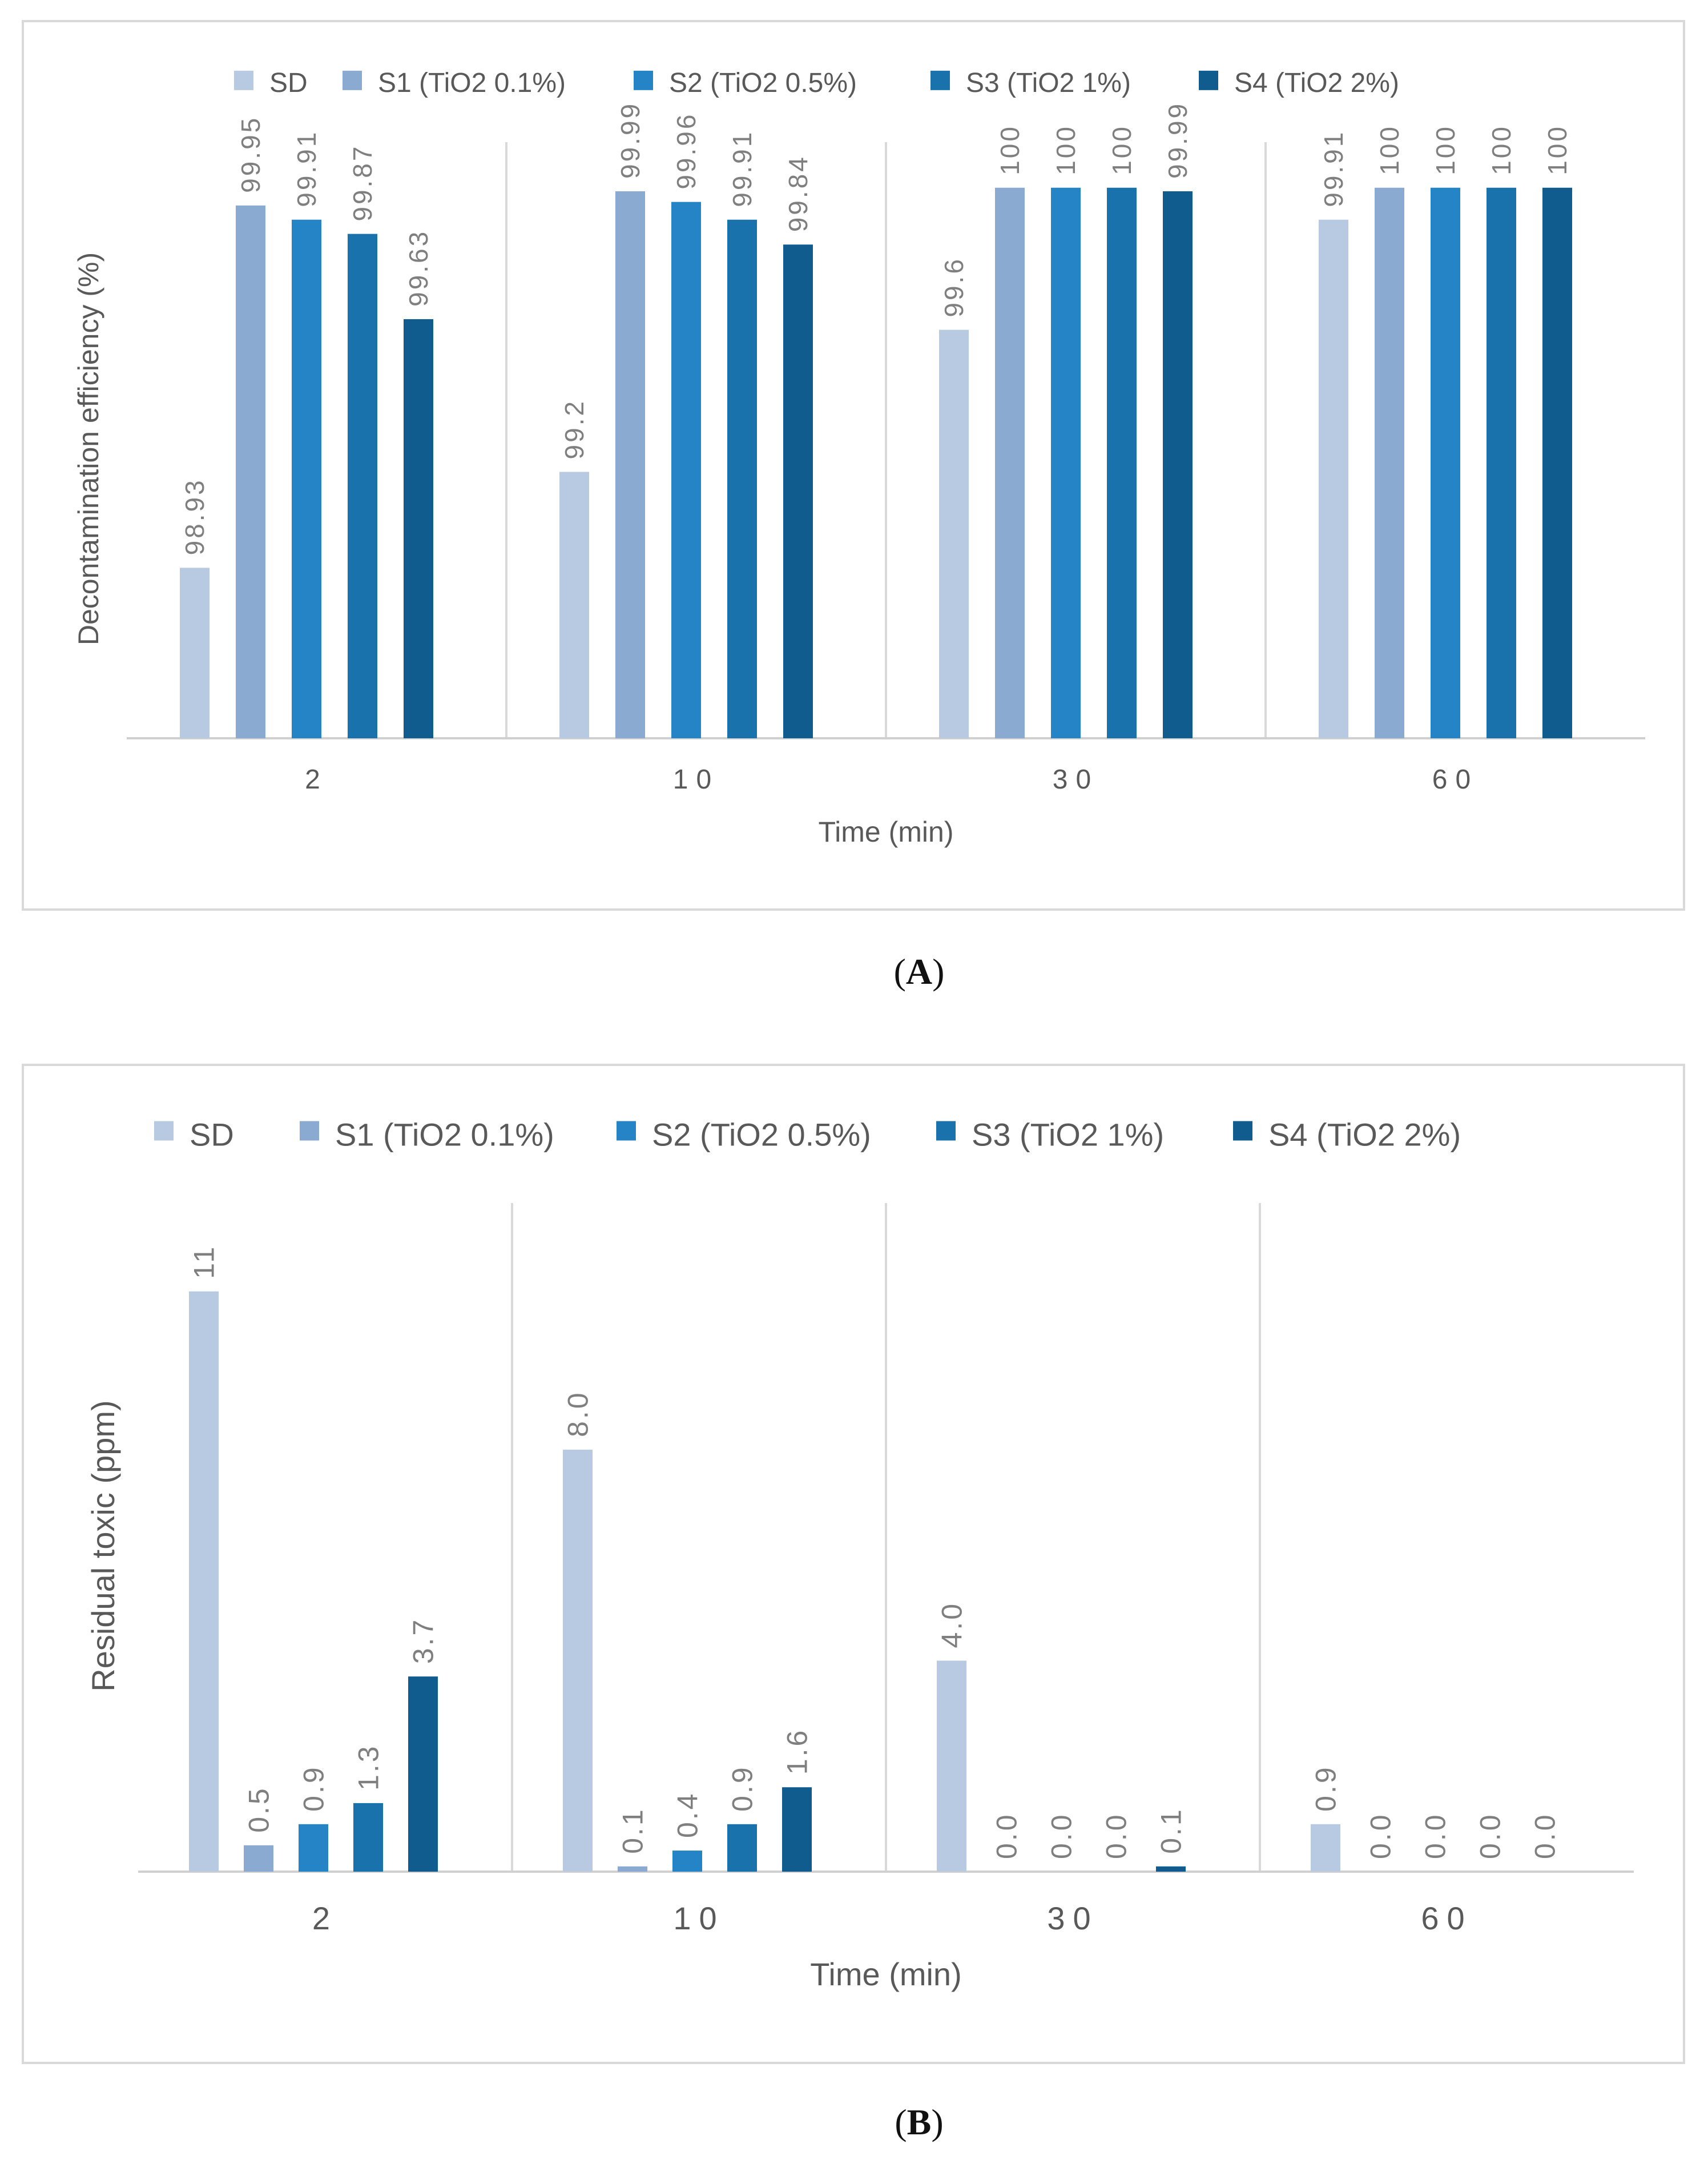 The height and width of the screenshot is (2176, 1708). What do you see at coordinates (250, 154) in the screenshot?
I see `data-label: 99.95` at bounding box center [250, 154].